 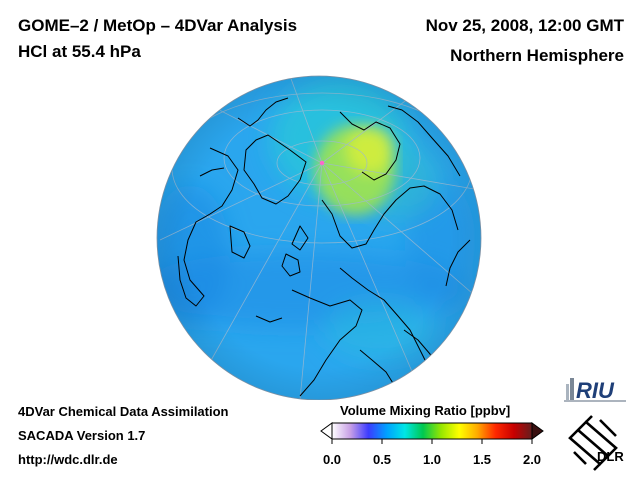 I want to click on footer-line-1: 4DVar Chemical Data Assimilation, so click(x=123, y=411).